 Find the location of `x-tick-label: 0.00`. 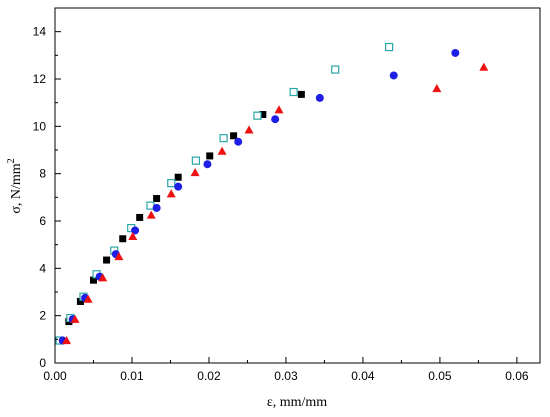

x-tick-label: 0.00 is located at coordinates (55, 376).